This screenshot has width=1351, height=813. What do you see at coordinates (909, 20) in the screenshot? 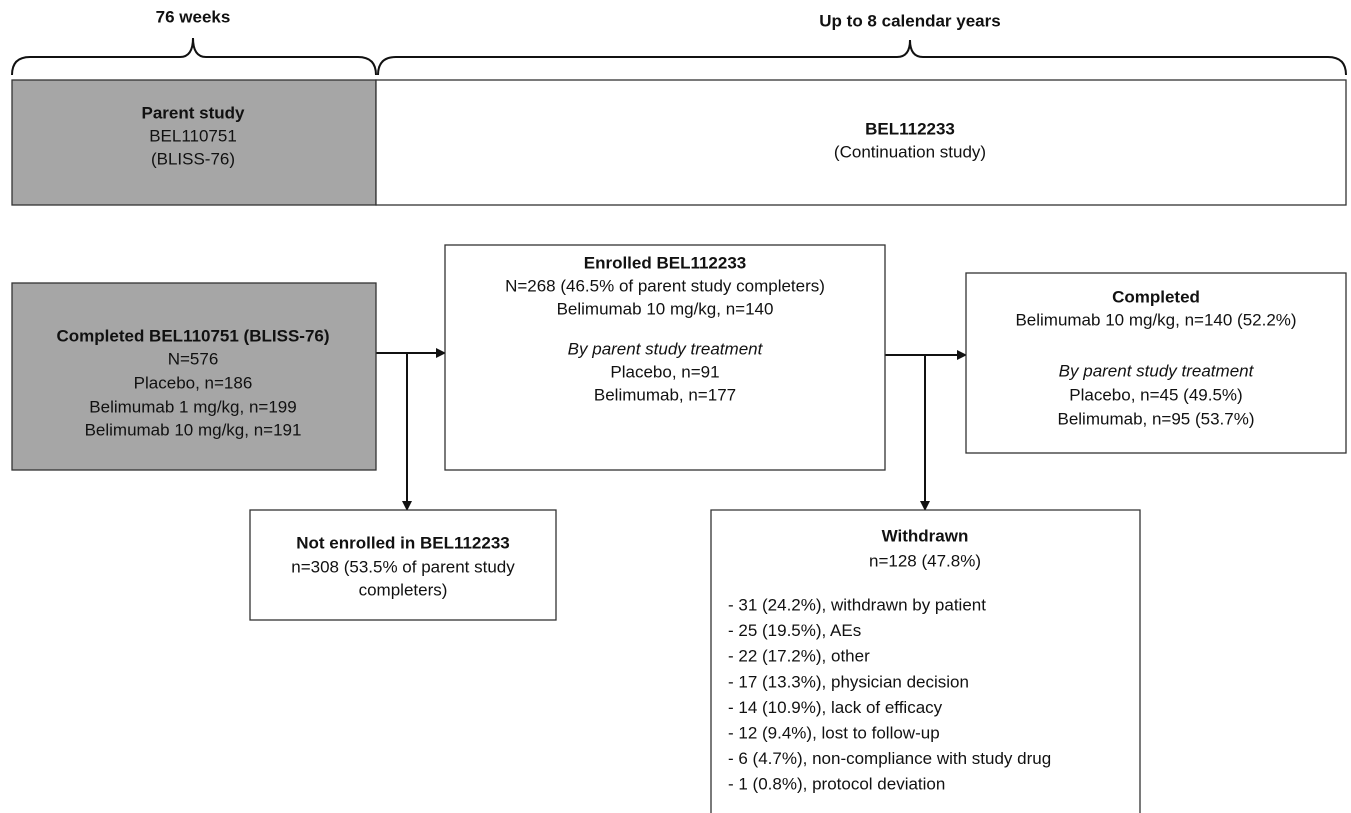
I see `timeline-label: Up to 8 calendar years` at bounding box center [909, 20].